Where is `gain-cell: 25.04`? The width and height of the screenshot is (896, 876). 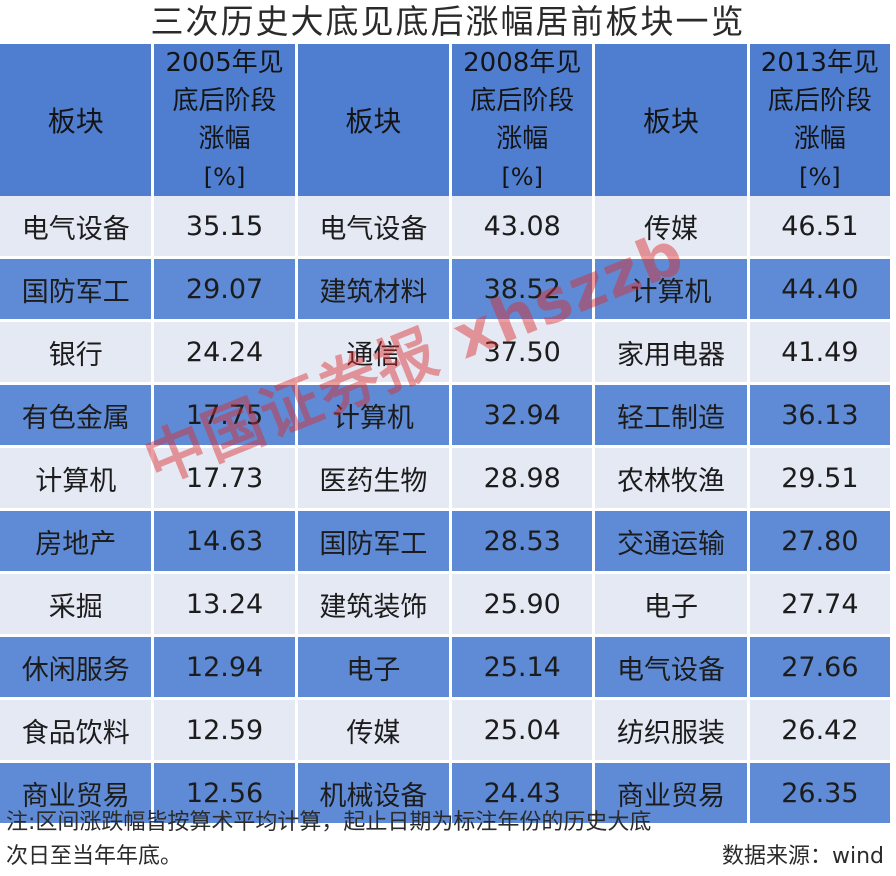 gain-cell: 25.04 is located at coordinates (522, 730).